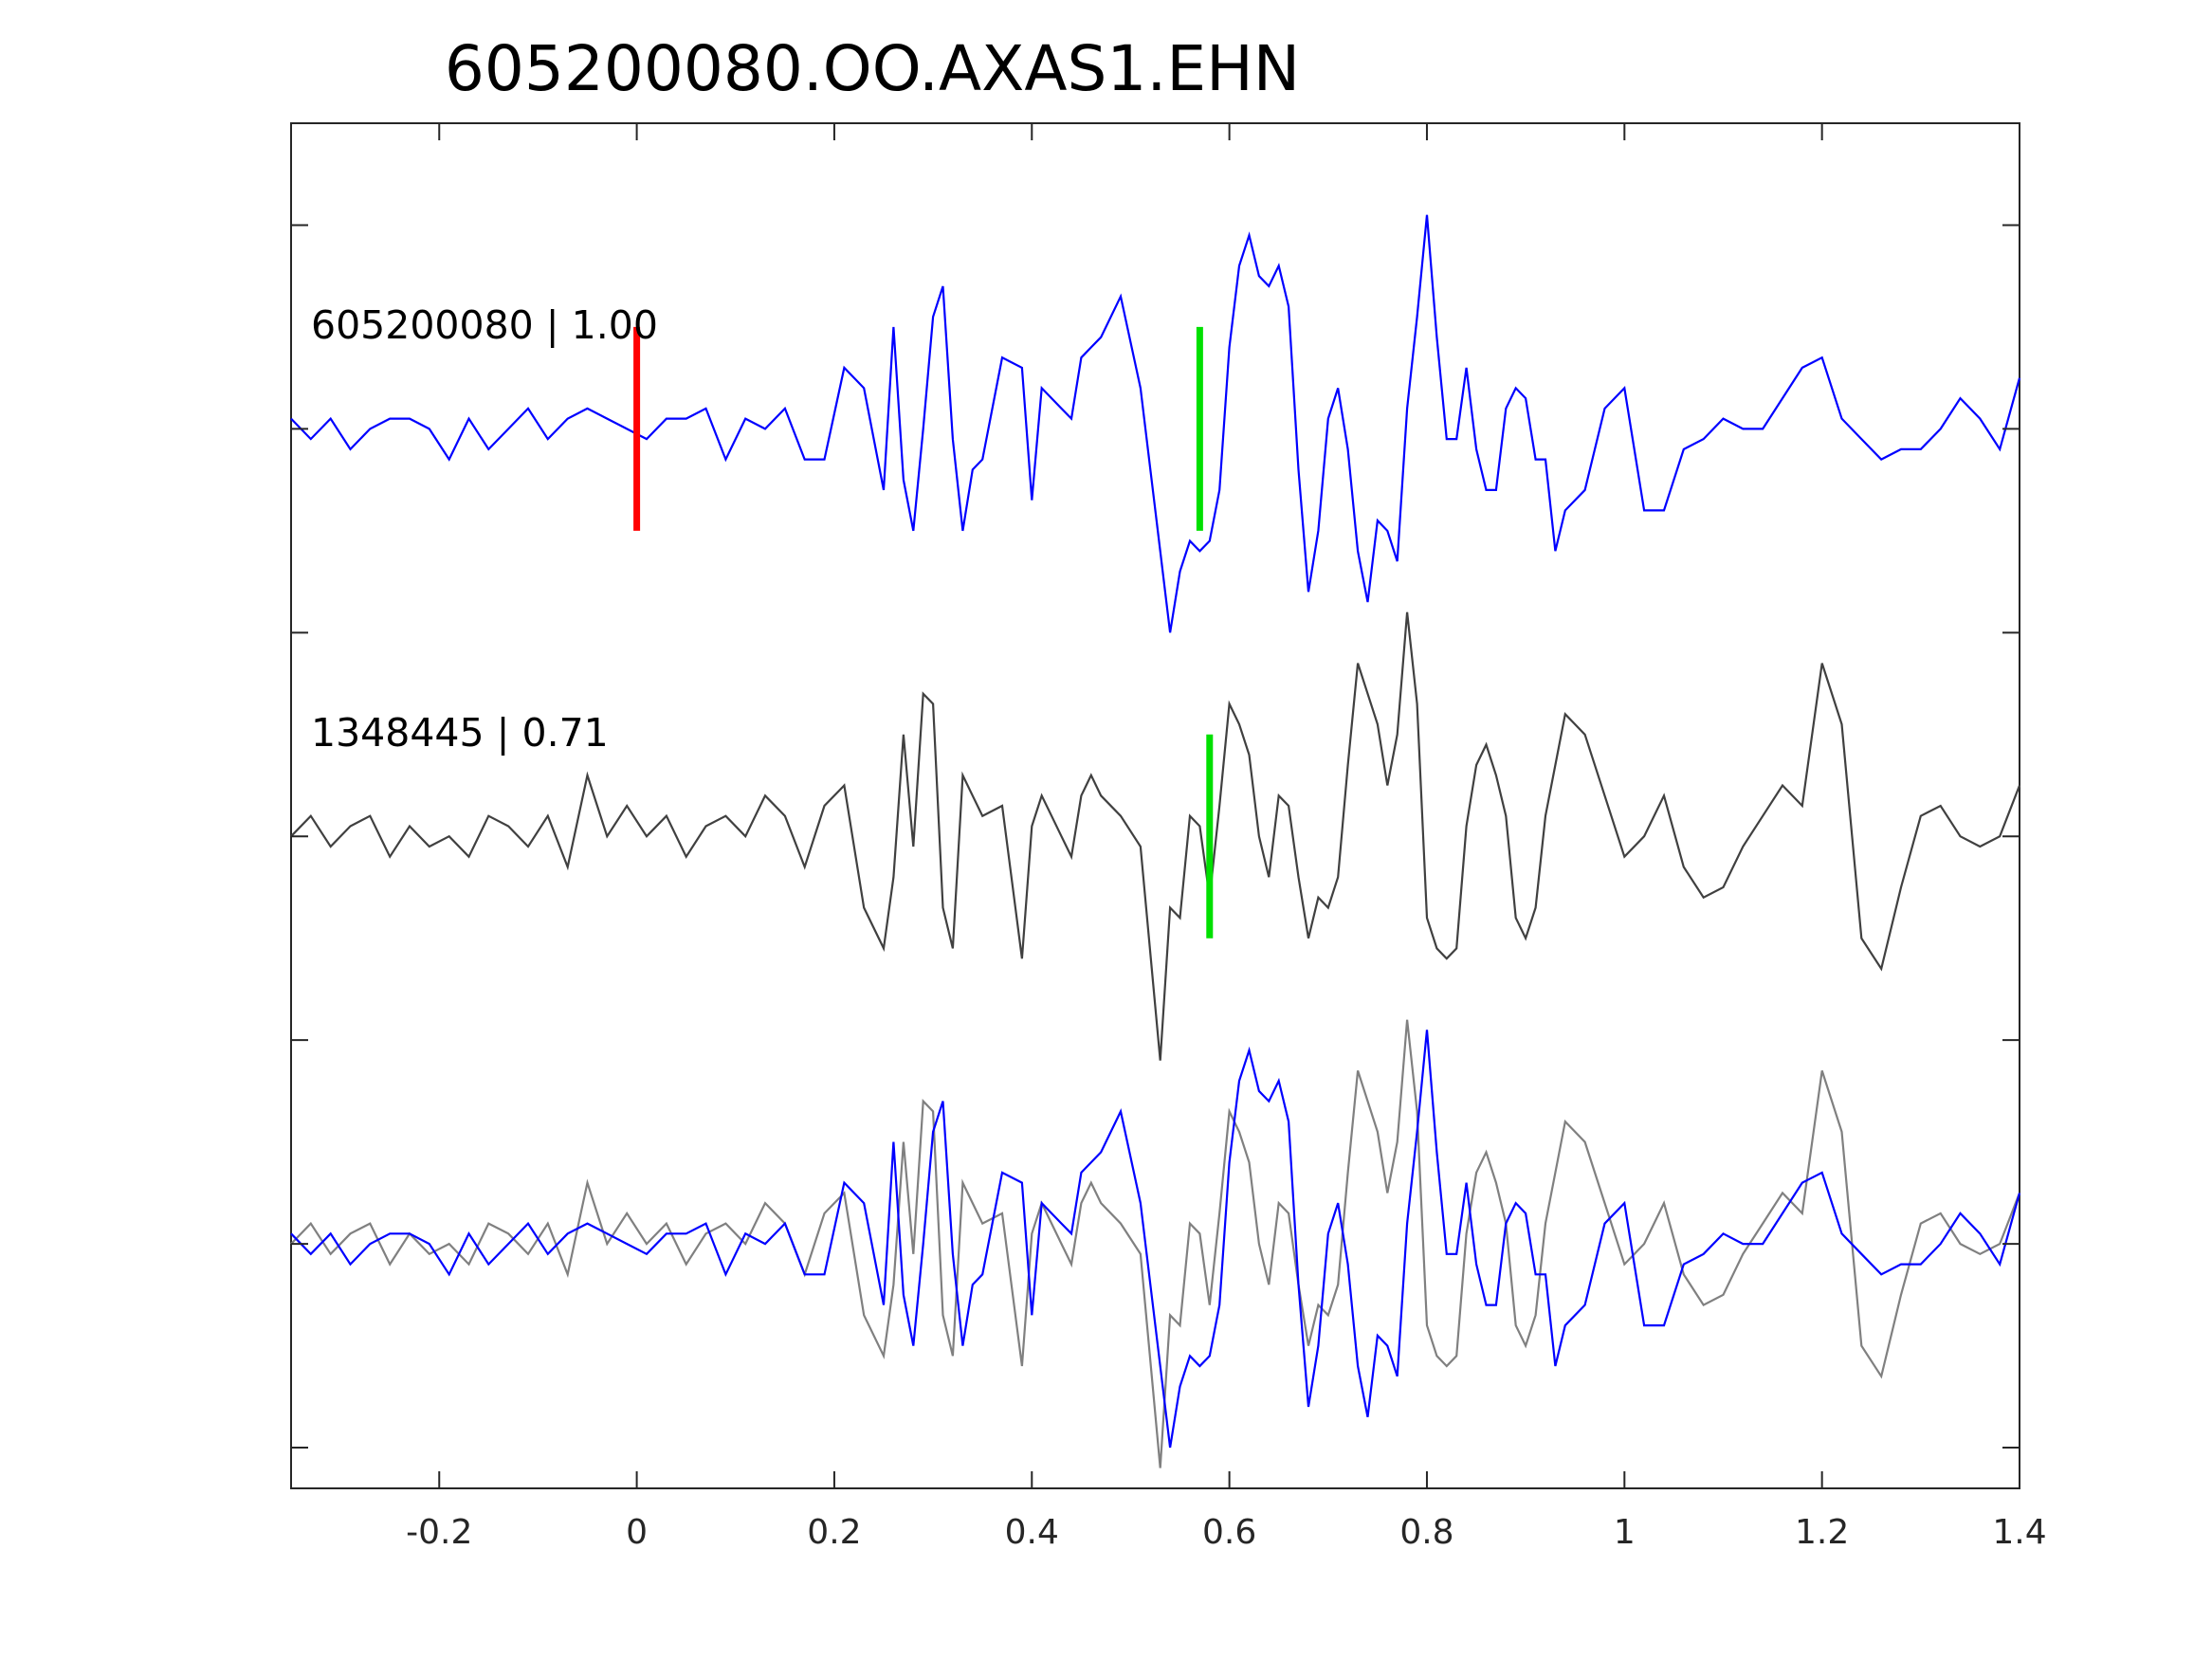  Describe the element at coordinates (484, 325) in the screenshot. I see `trace-label-1: 605200080 | 1.00` at that location.